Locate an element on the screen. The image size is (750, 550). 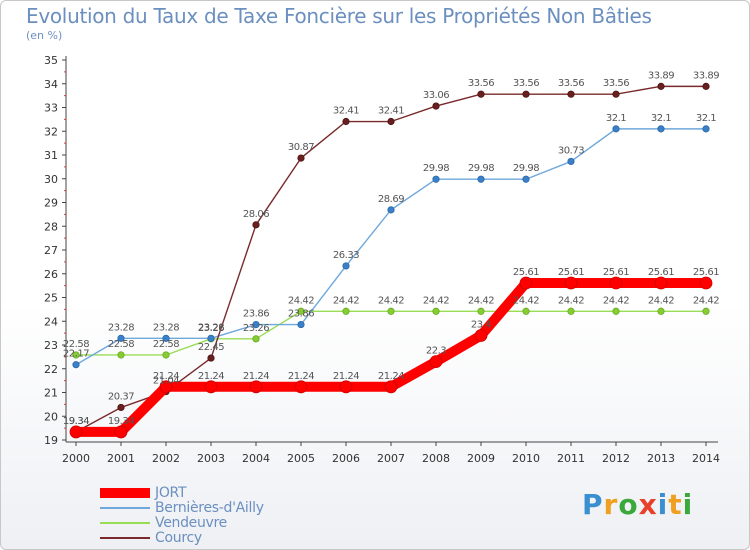
y-tick-label: 32 is located at coordinates (51, 131).